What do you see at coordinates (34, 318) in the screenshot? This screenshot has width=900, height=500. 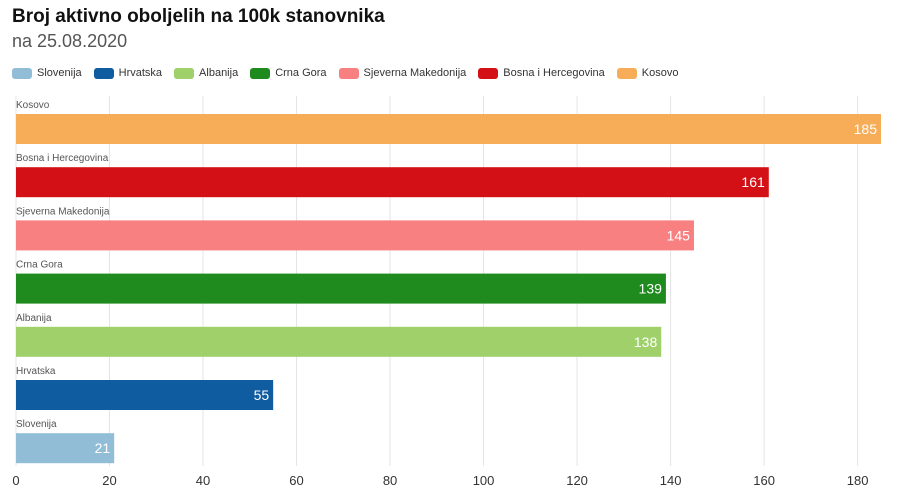 I see `category-label: Albanija` at bounding box center [34, 318].